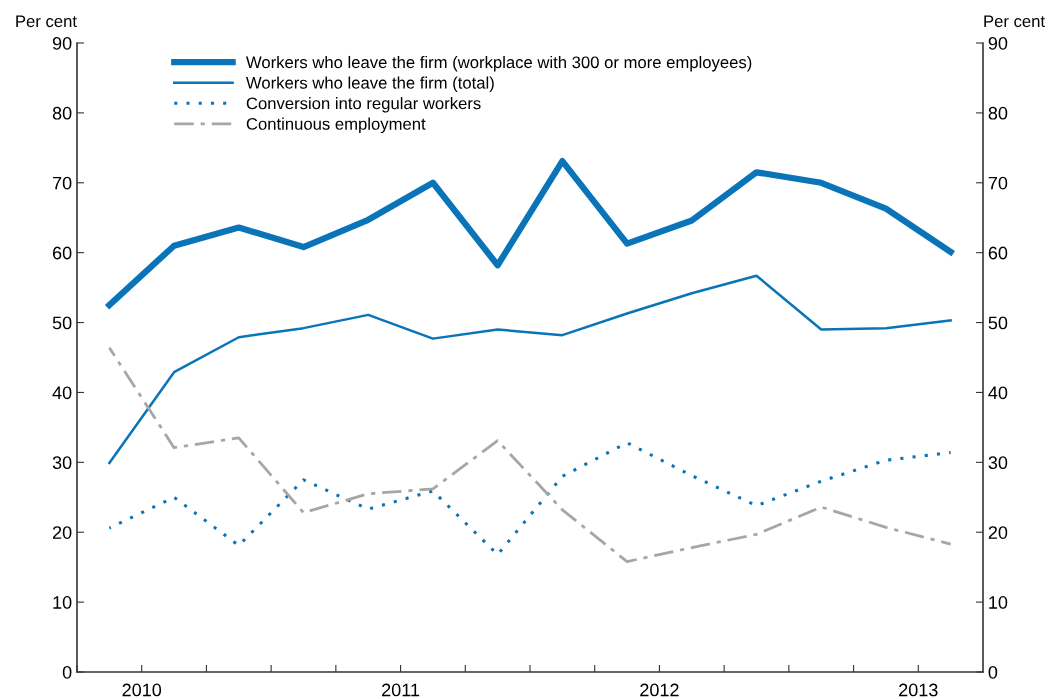 Image resolution: width=1055 pixels, height=699 pixels. What do you see at coordinates (998, 532) in the screenshot?
I see `y2-tick-label: 20` at bounding box center [998, 532].